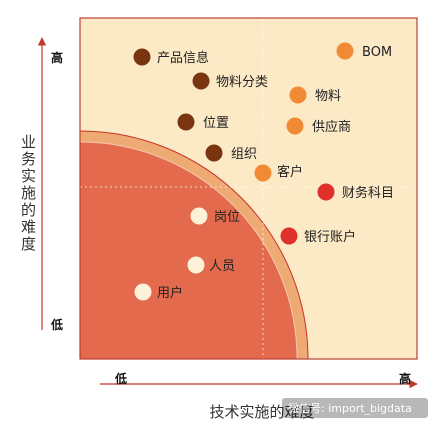 This screenshot has height=427, width=447. I want to click on item-wuliao-fenlei: 物料分类, so click(230, 81).